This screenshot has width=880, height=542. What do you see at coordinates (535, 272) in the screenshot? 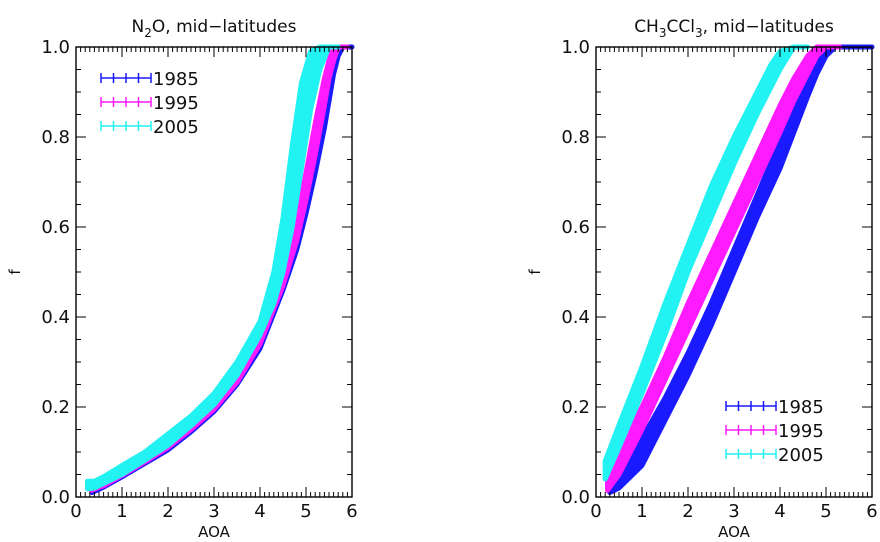
I see `y-axis-label-ch3ccl3: f` at bounding box center [535, 272].